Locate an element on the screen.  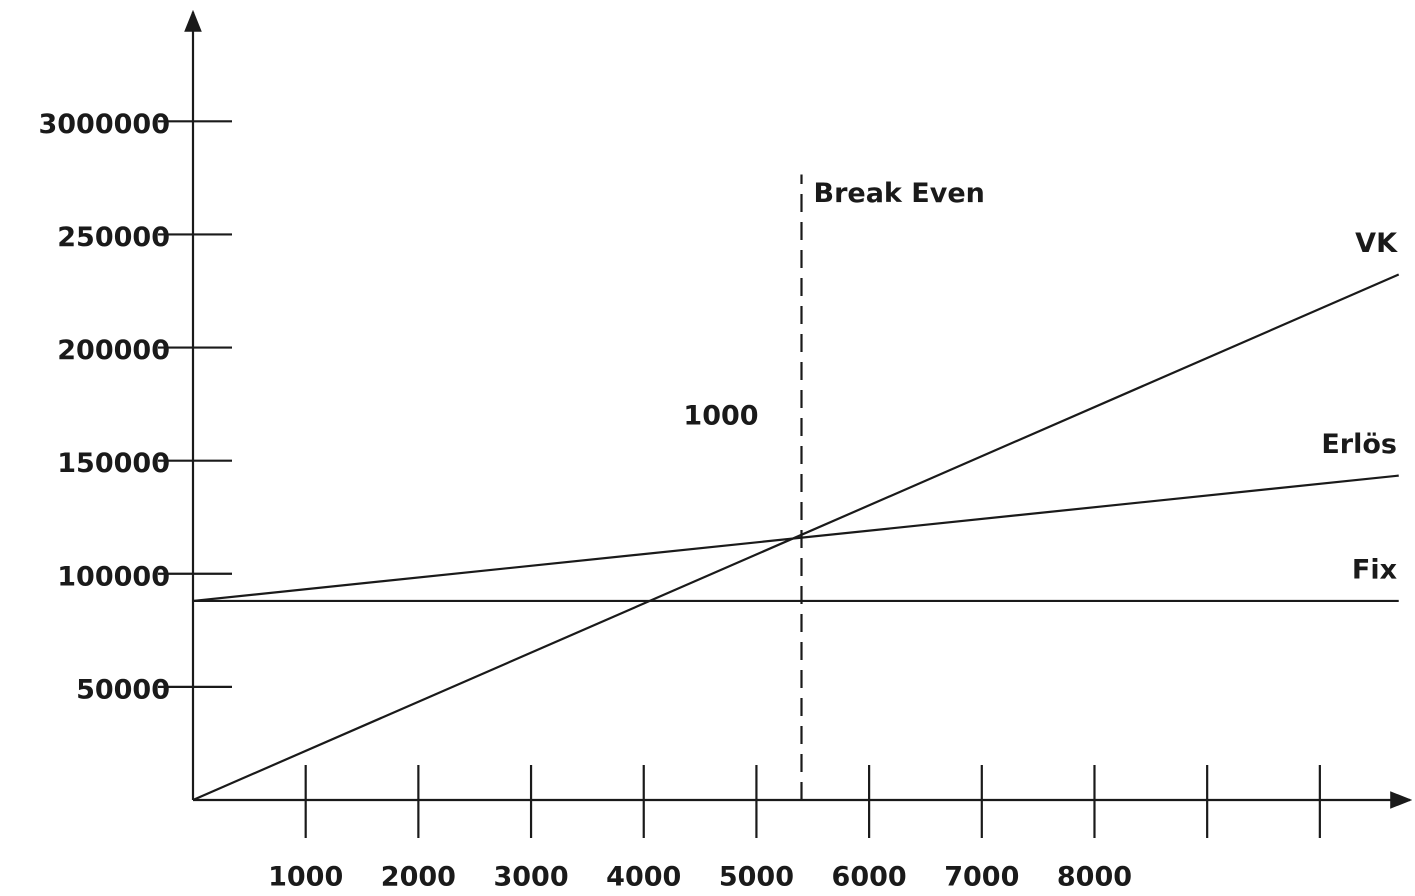
y-tick-label: 3000000 is located at coordinates (104, 124).